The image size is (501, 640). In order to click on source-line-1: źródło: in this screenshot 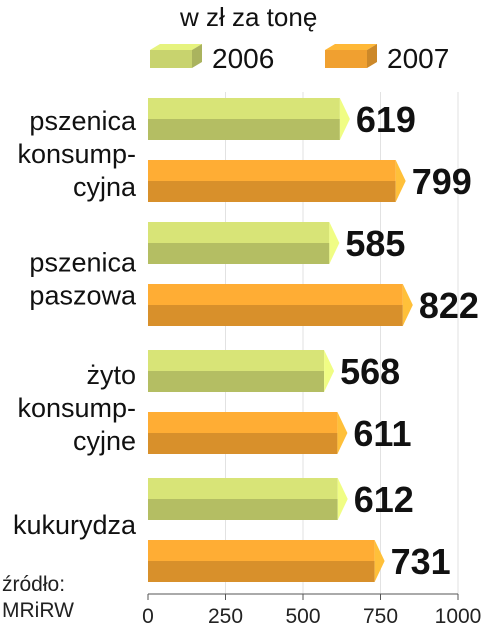, I will do `click(33, 584)`.